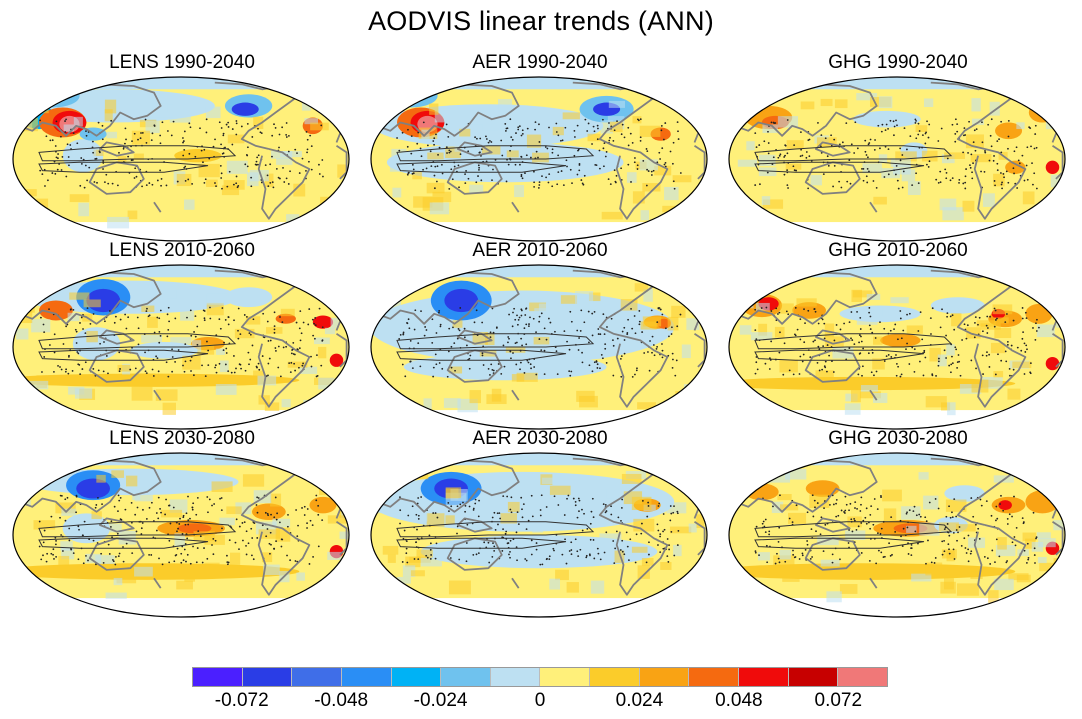 The height and width of the screenshot is (719, 1082). I want to click on map-panel: LENS 2010-2060, so click(182, 335).